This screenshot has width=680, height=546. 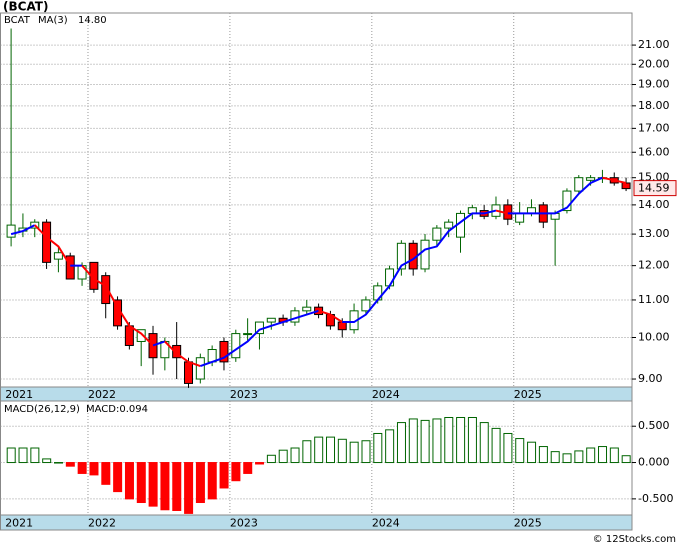 What do you see at coordinates (102, 523) in the screenshot?
I see `x-tick-label: 2022` at bounding box center [102, 523].